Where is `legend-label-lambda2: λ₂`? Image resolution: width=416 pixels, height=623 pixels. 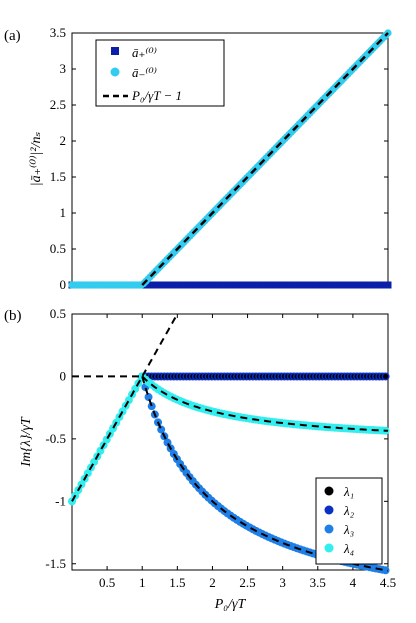
legend-label-lambda2: λ₂ is located at coordinates (349, 510).